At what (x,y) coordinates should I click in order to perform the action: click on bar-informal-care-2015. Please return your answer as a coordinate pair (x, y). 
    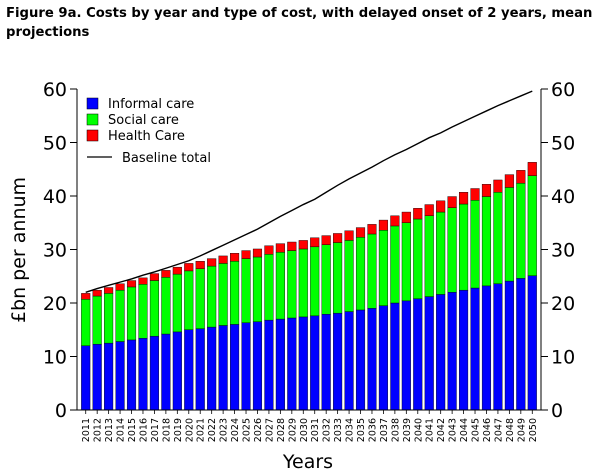
    Looking at the image, I should click on (131, 375).